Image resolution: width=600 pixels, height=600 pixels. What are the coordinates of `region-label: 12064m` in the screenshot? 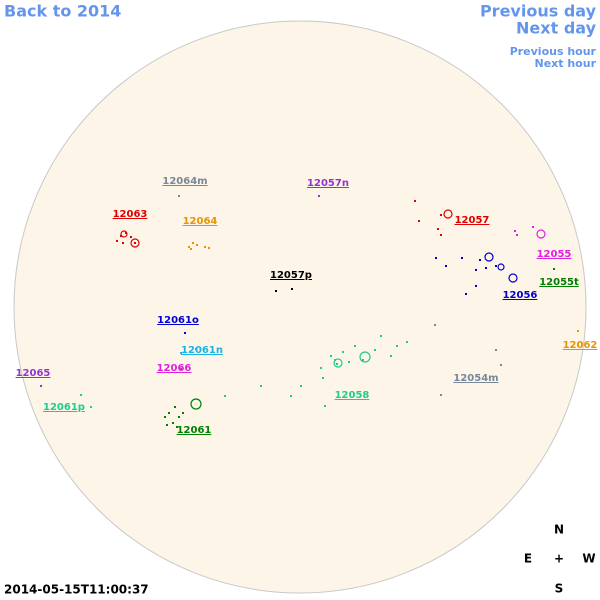 It's located at (184, 181).